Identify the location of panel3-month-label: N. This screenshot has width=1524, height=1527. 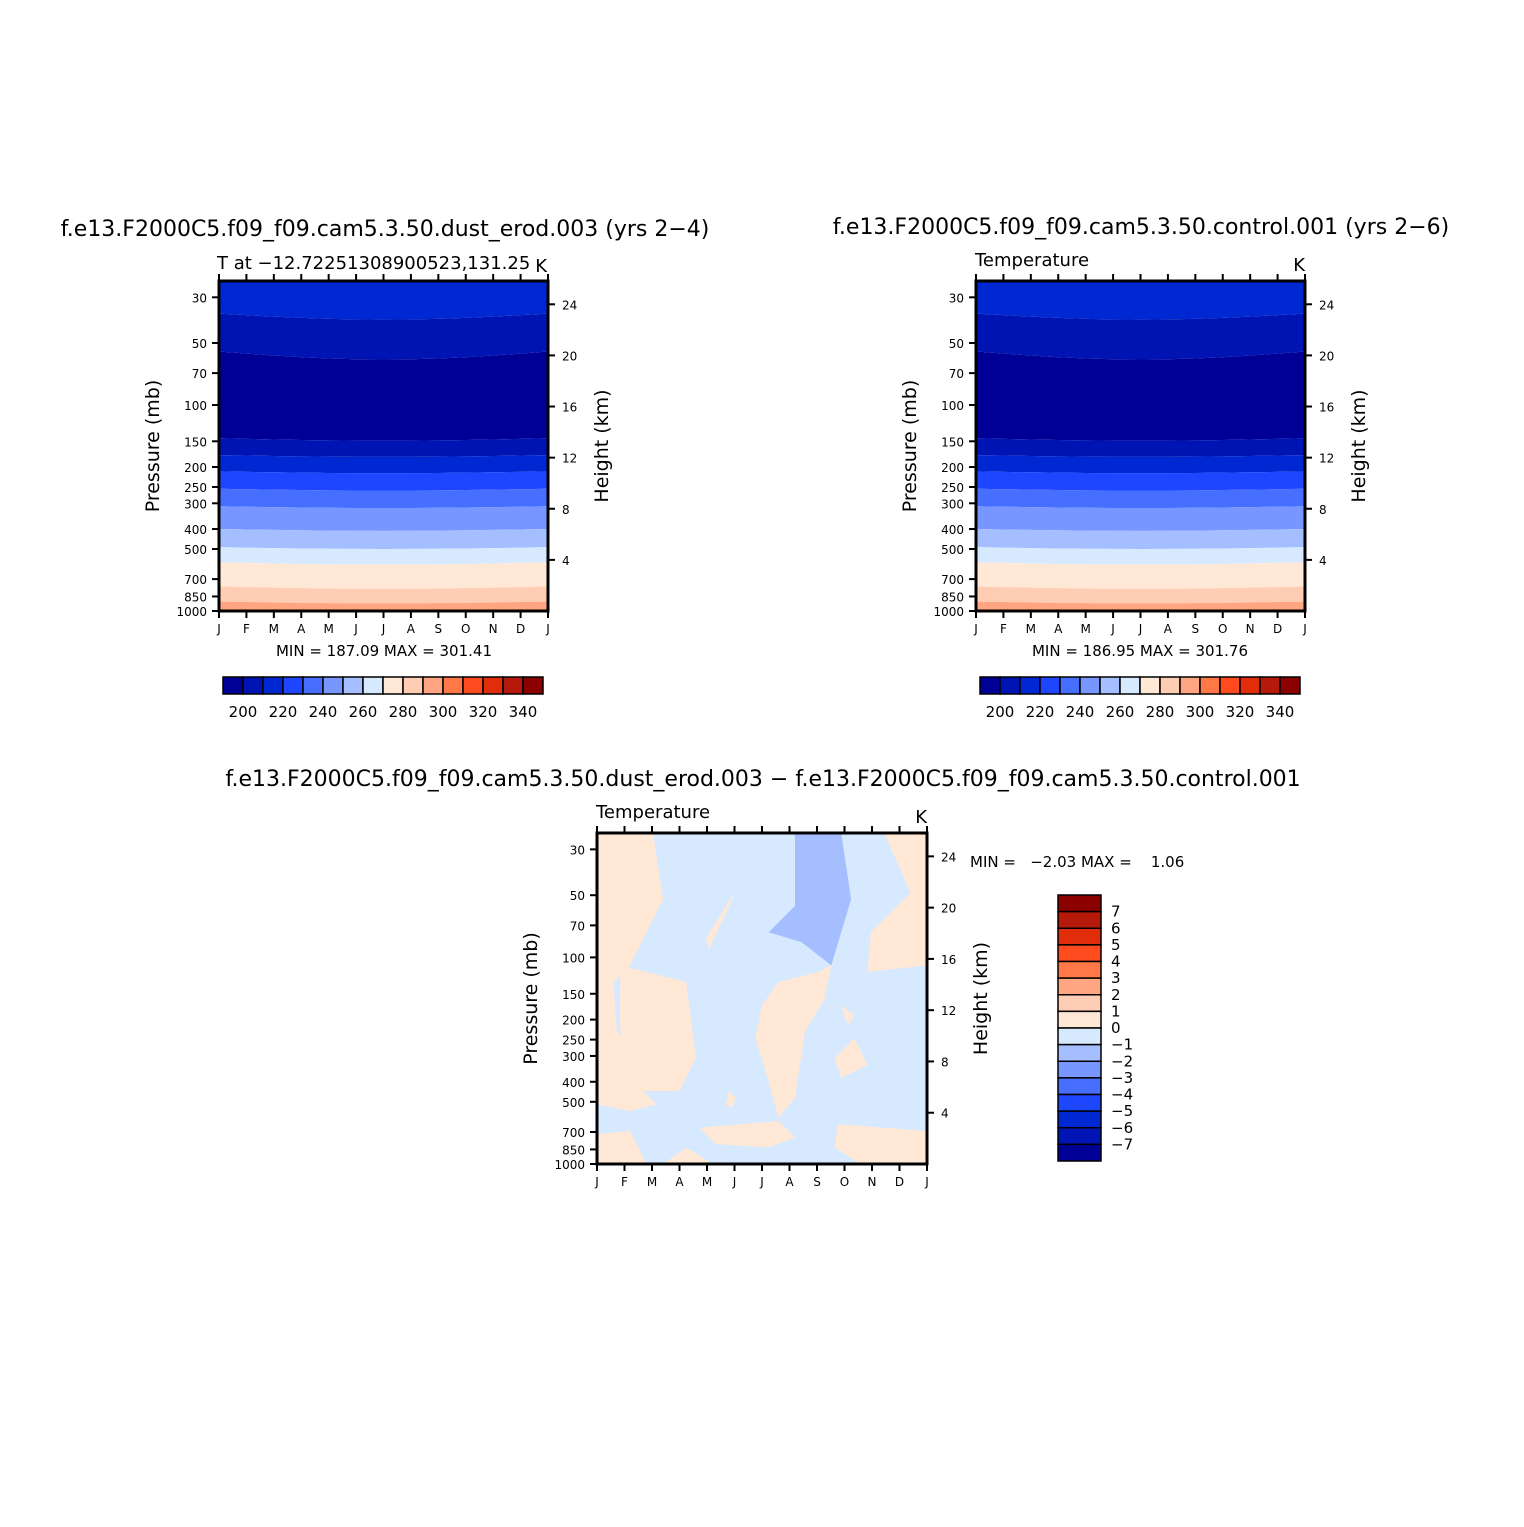
(872, 1182).